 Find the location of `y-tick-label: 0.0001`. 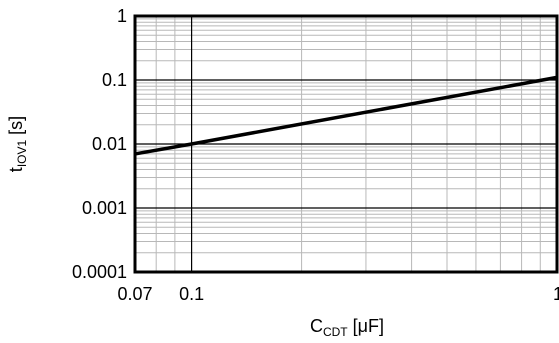

y-tick-label: 0.0001 is located at coordinates (99, 272).